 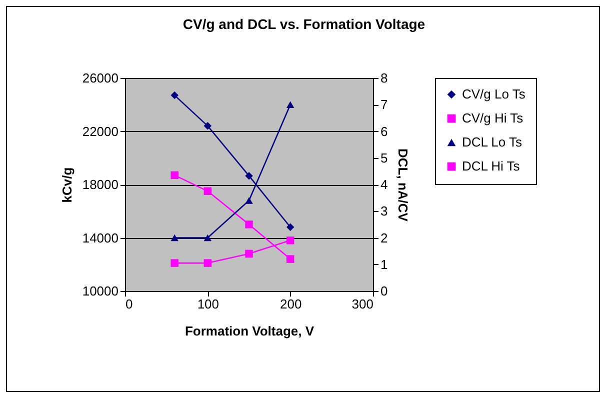 What do you see at coordinates (384, 184) in the screenshot?
I see `y2-tick-label: 4` at bounding box center [384, 184].